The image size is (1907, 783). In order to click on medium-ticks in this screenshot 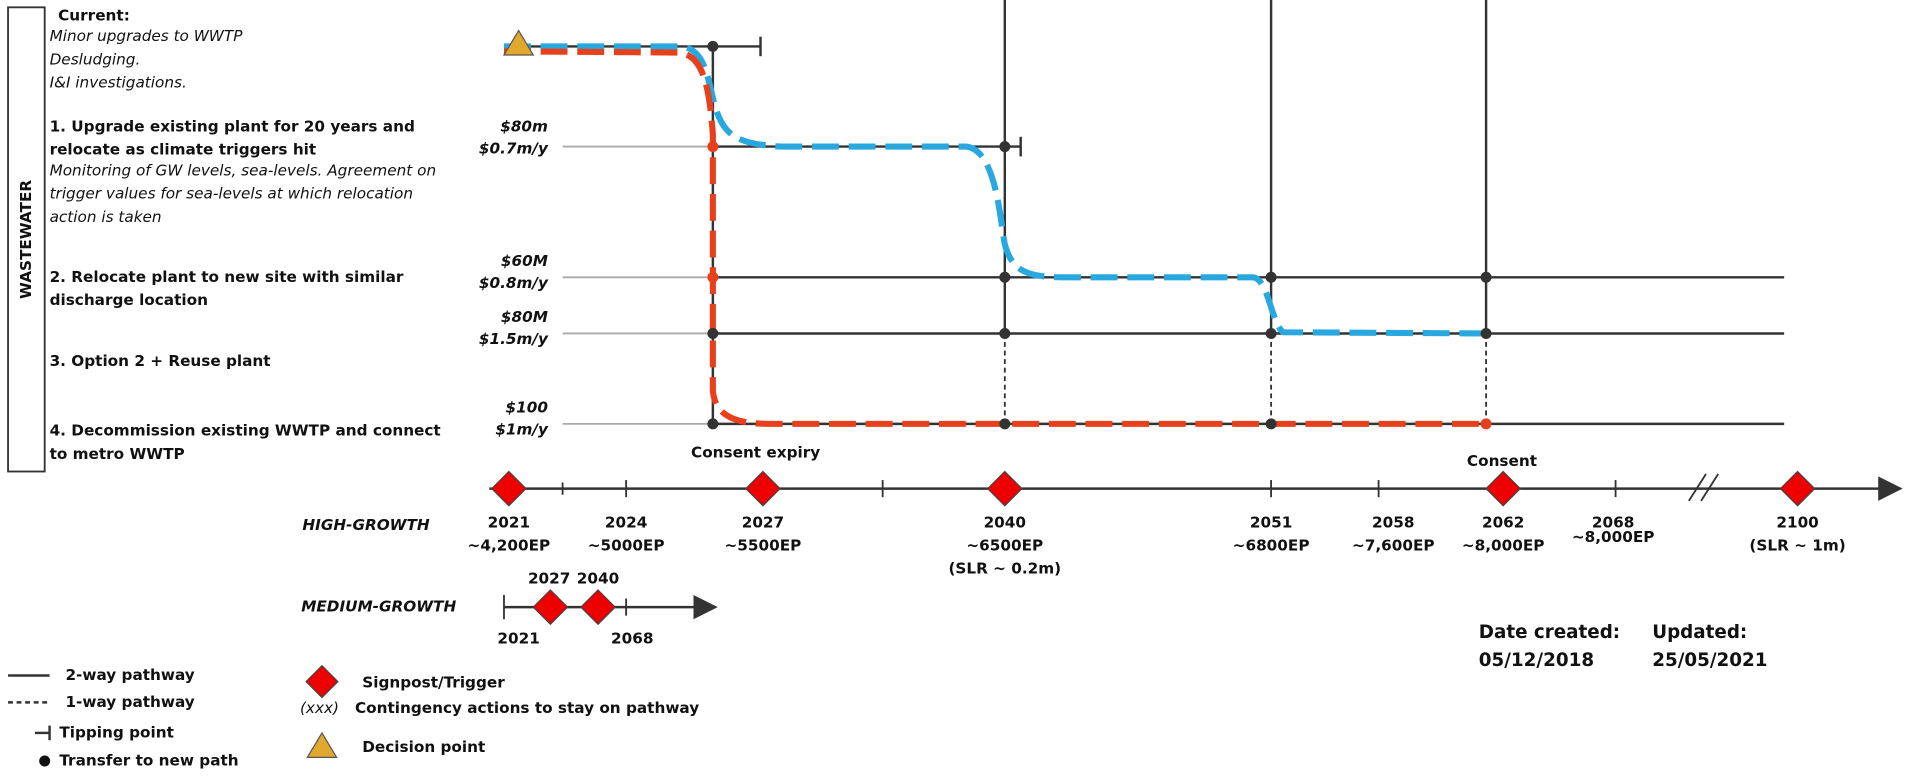, I will do `click(565, 607)`.